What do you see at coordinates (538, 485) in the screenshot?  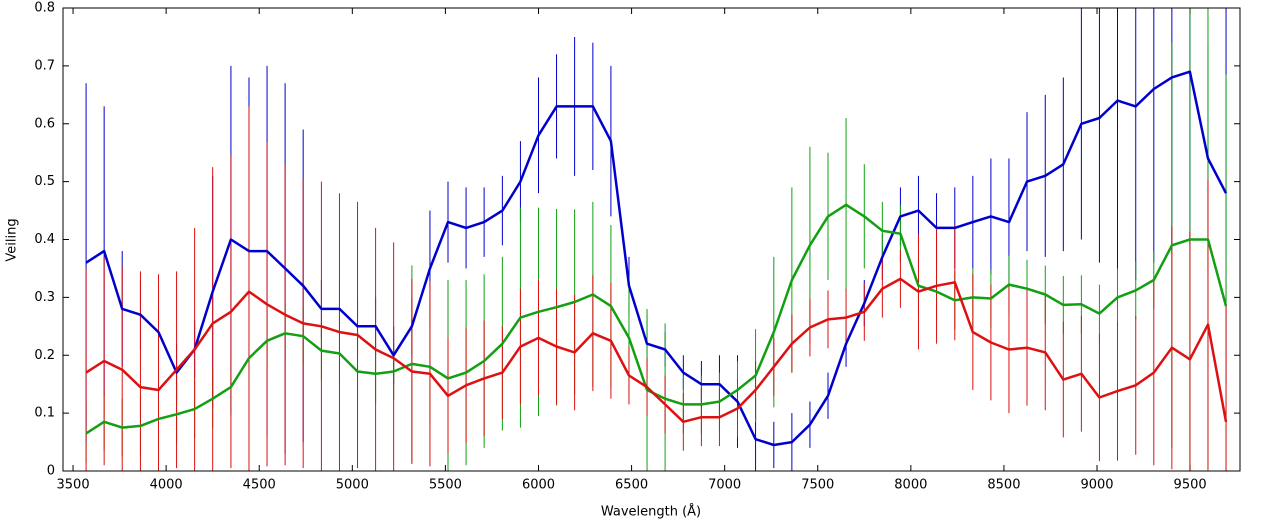 I see `x-tick-label: 6000` at bounding box center [538, 485].